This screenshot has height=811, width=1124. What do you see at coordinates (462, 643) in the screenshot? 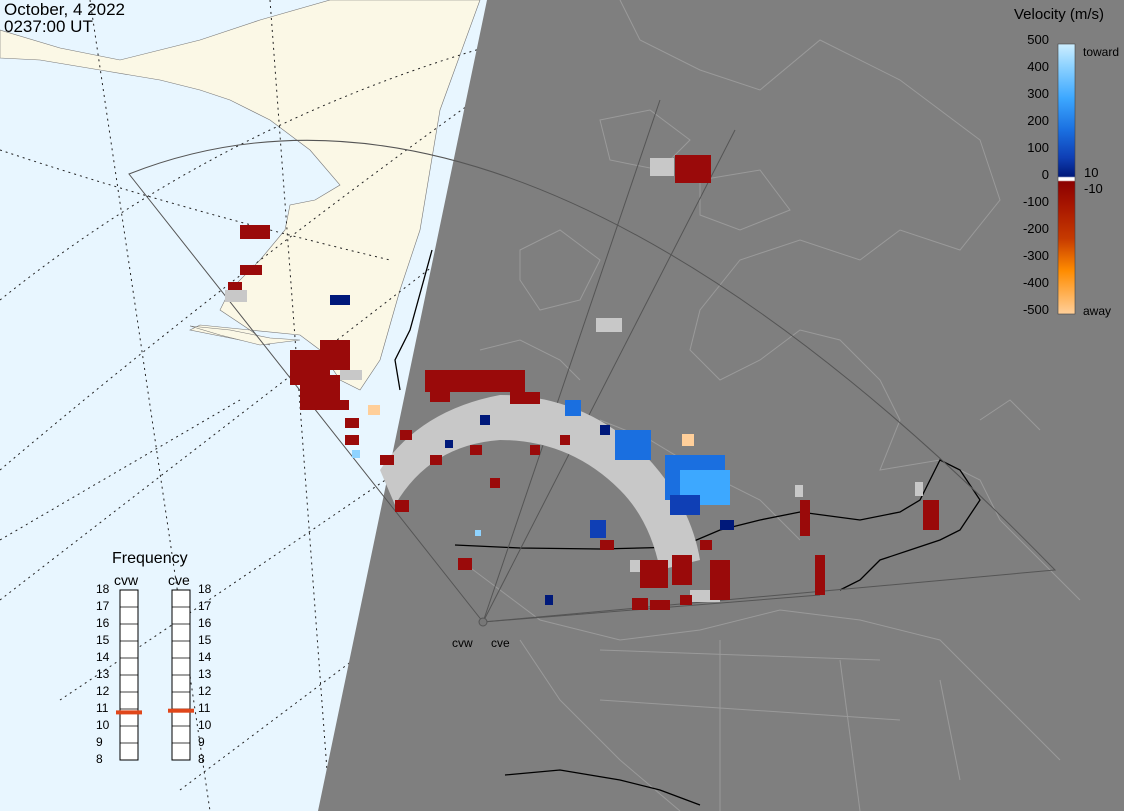
I see `site-label-cvw: cvw` at bounding box center [462, 643].